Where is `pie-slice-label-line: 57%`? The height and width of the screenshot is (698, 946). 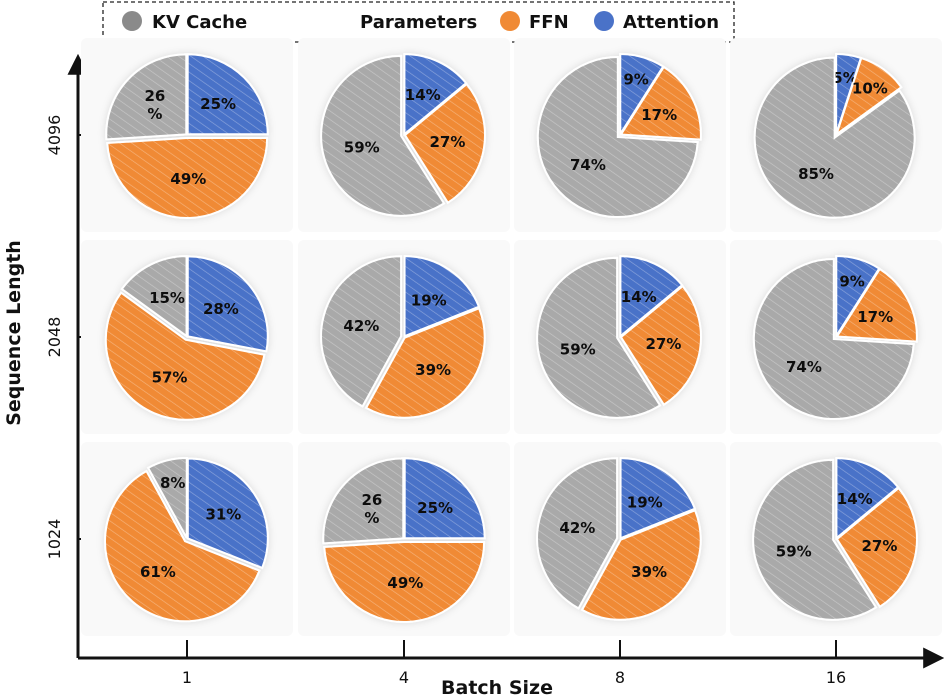 pie-slice-label-line: 57% is located at coordinates (170, 377).